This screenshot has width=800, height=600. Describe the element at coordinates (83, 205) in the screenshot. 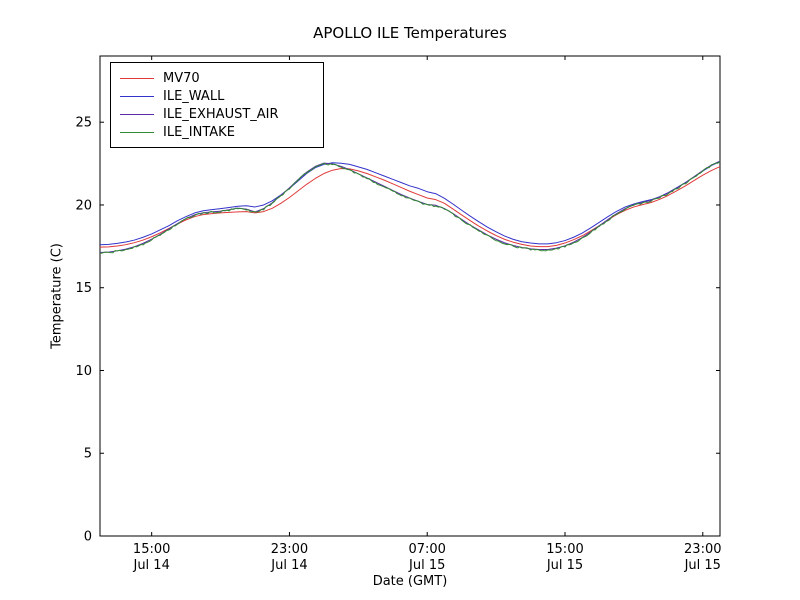

I see `y-tick-label: 20` at that location.